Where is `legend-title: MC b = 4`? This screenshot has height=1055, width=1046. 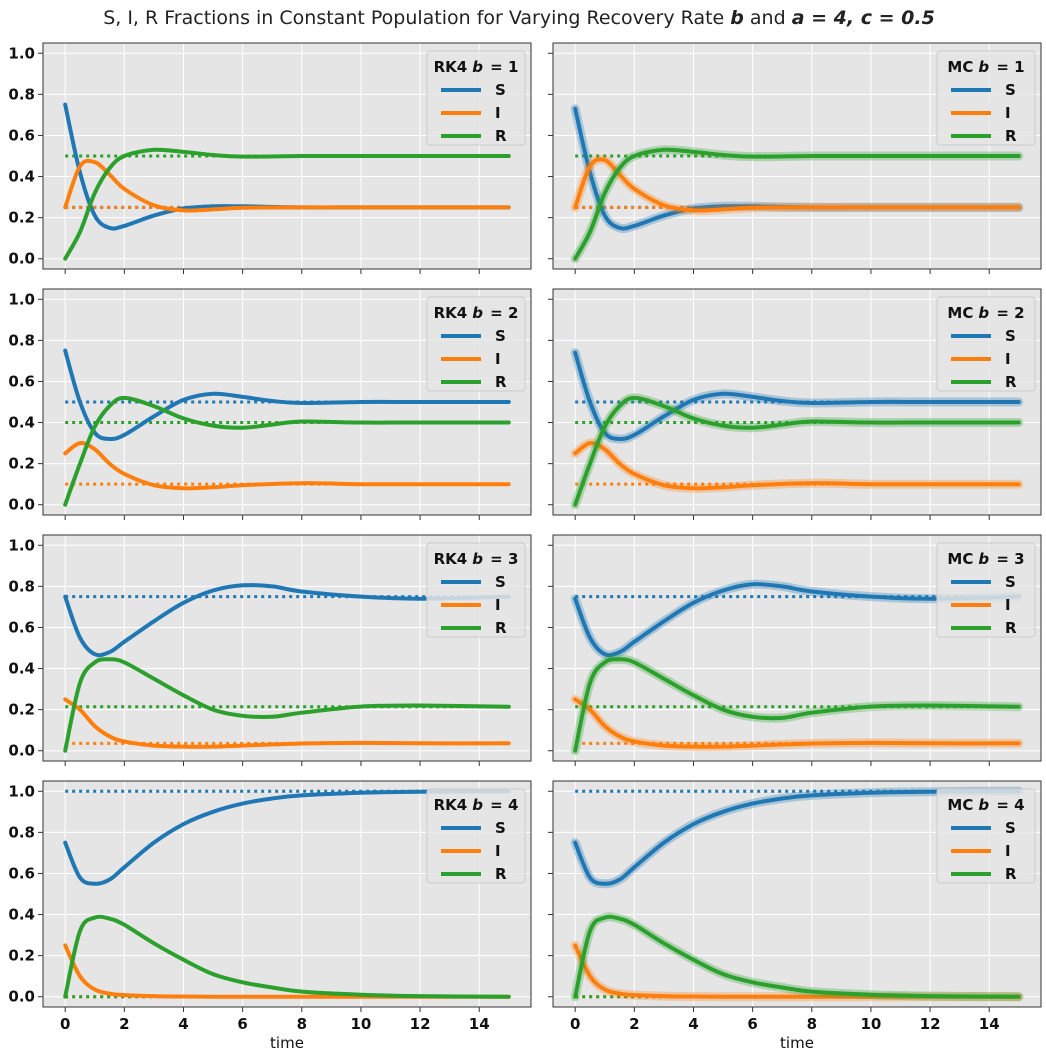
legend-title: MC b = 4 is located at coordinates (985, 805).